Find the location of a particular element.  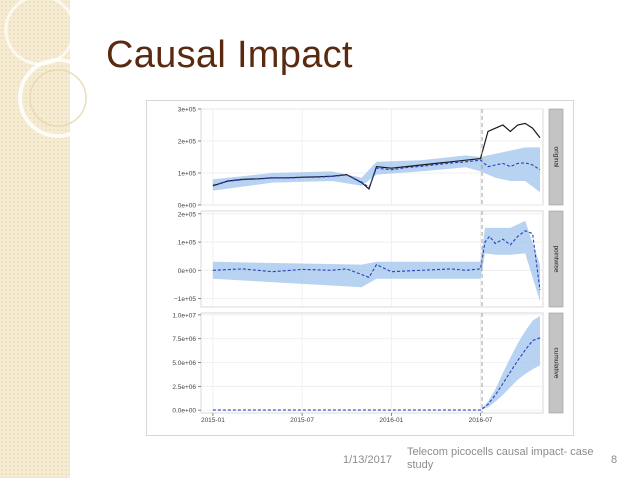

cumulative_effect-series-line is located at coordinates (376, 374).